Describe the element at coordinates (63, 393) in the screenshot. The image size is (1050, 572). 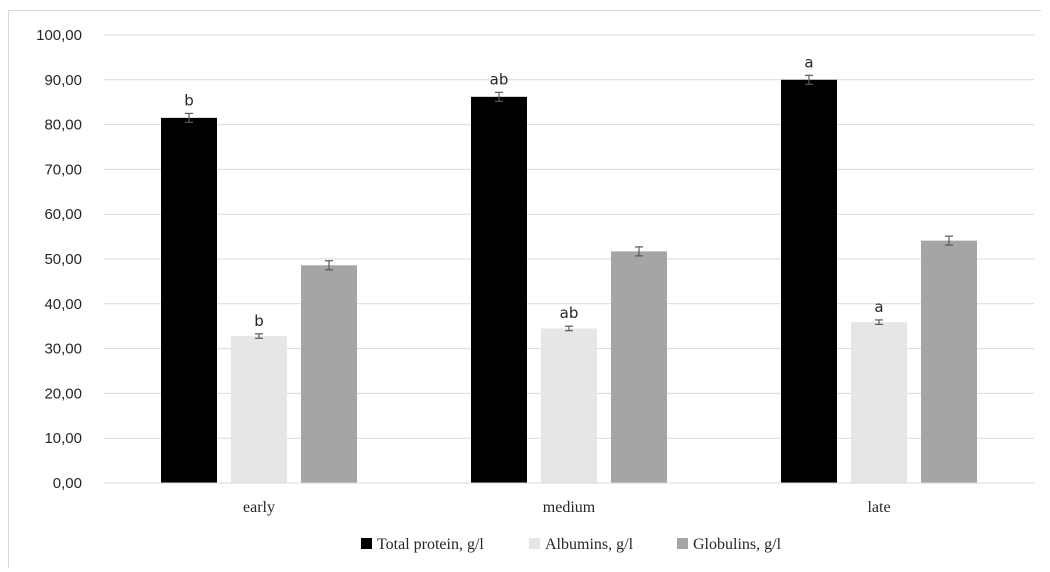
I see `y-tick-label: 20,00` at that location.